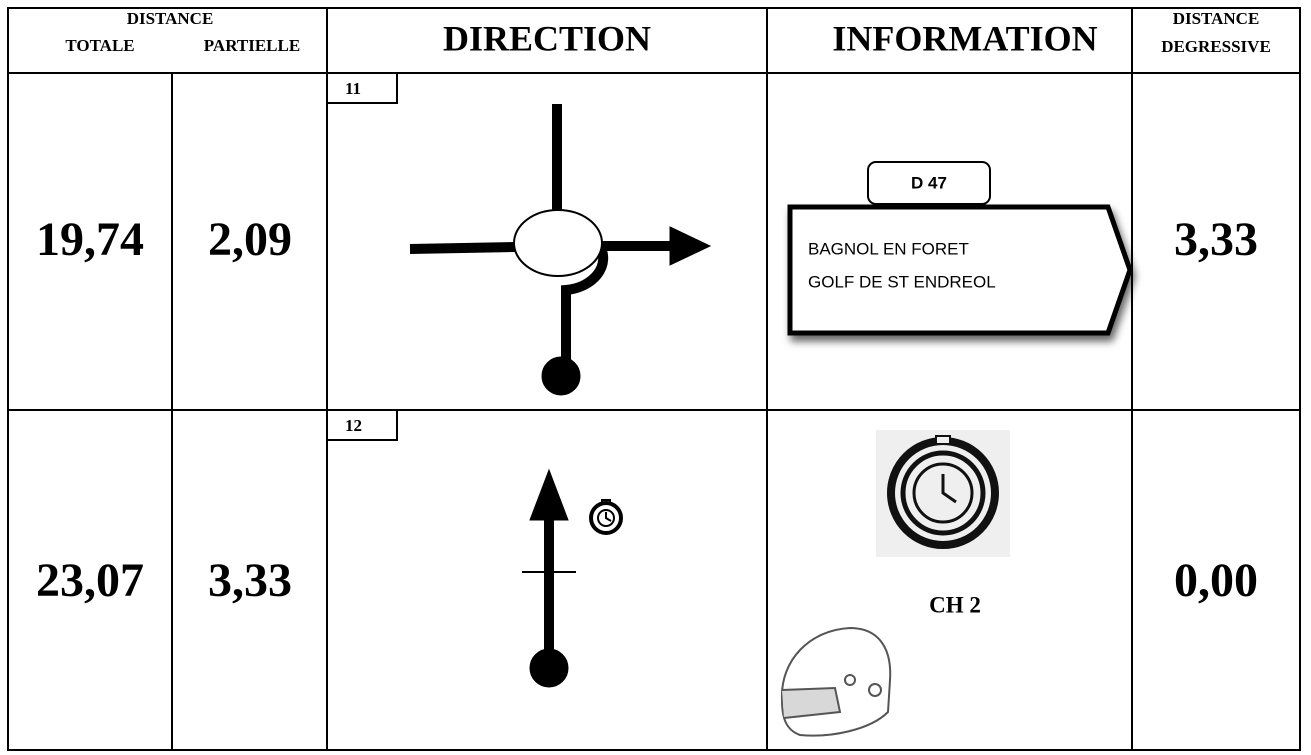 This screenshot has width=1311, height=755. I want to click on remaining-distance: 3,33, so click(1216, 239).